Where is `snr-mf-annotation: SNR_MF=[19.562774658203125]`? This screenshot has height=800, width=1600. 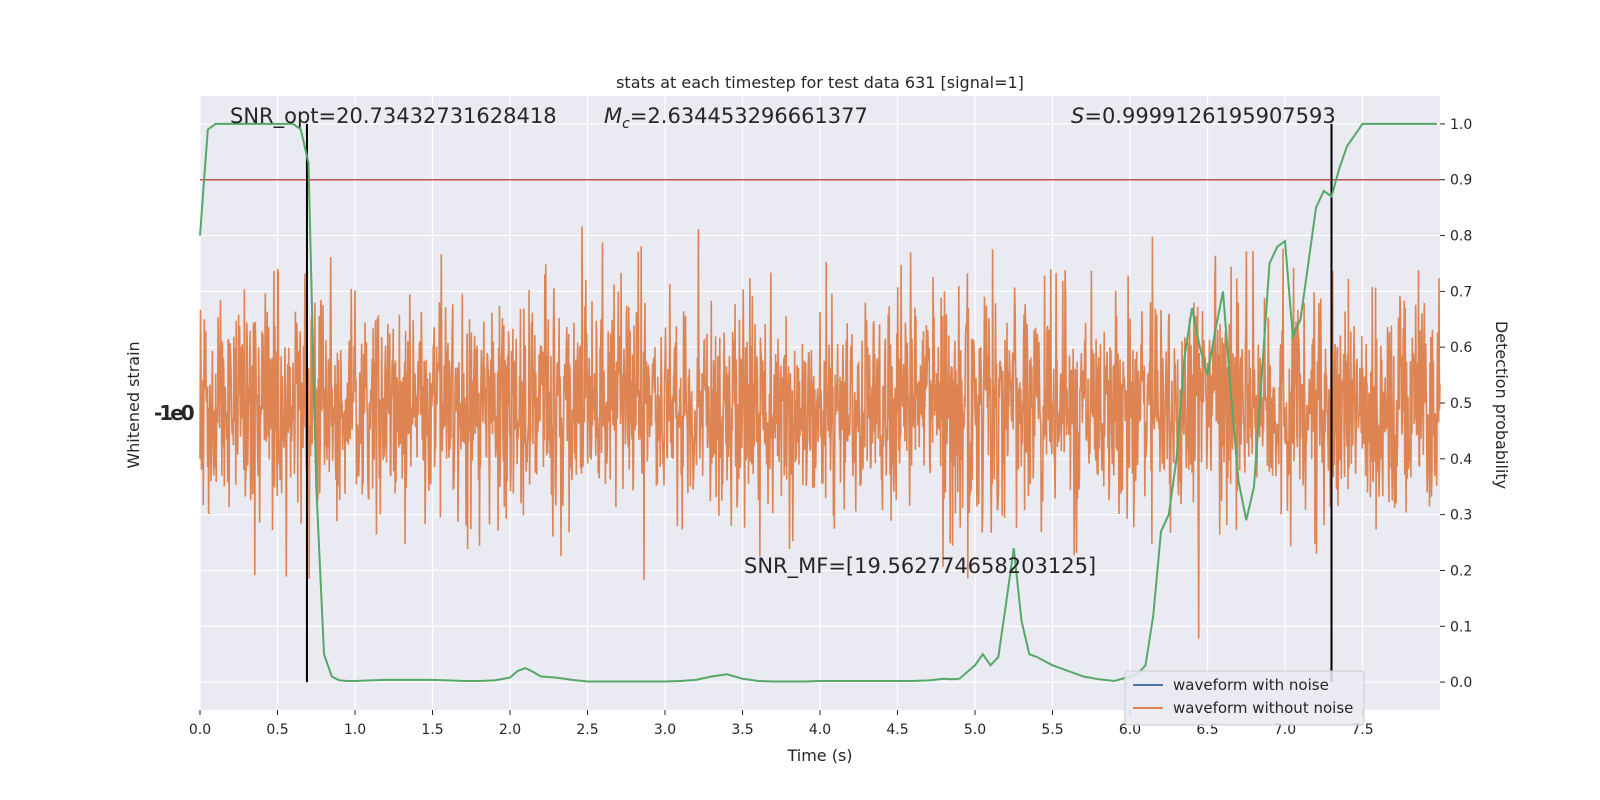
snr-mf-annotation: SNR_MF=[19.562774658203125] is located at coordinates (920, 566).